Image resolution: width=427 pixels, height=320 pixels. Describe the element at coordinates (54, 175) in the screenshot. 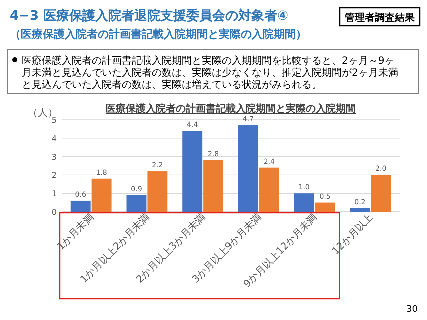

I see `y-tick-label: 2` at that location.